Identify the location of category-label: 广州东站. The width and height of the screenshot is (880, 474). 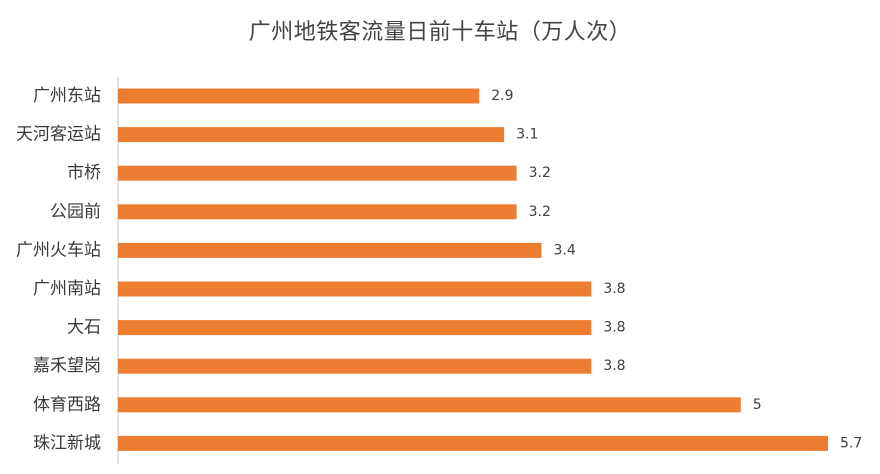
(67, 96).